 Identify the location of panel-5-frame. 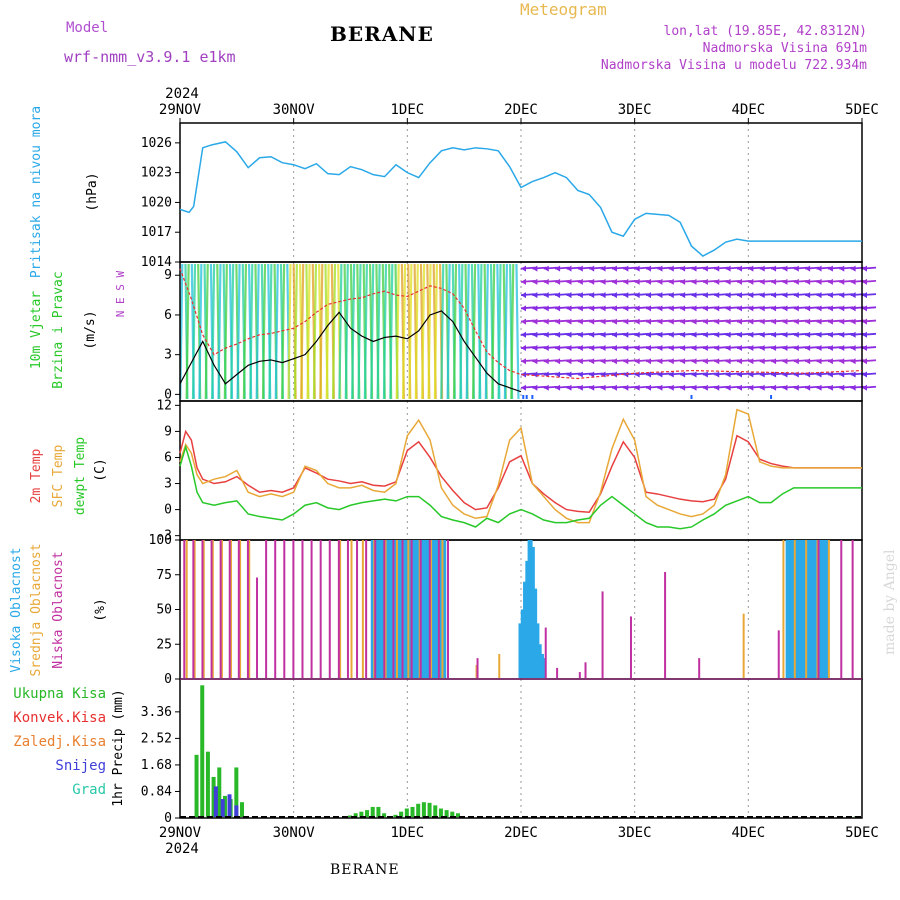
(521, 748).